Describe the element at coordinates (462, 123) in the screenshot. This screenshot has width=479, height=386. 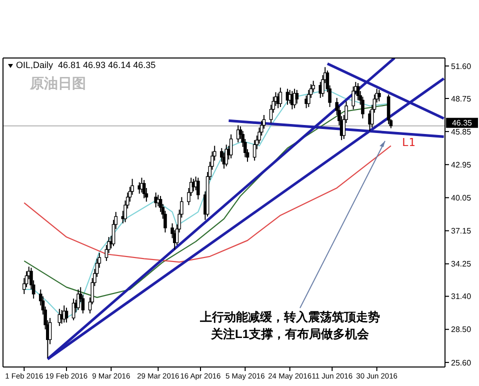
I see `ref-line-label: 46.35` at that location.